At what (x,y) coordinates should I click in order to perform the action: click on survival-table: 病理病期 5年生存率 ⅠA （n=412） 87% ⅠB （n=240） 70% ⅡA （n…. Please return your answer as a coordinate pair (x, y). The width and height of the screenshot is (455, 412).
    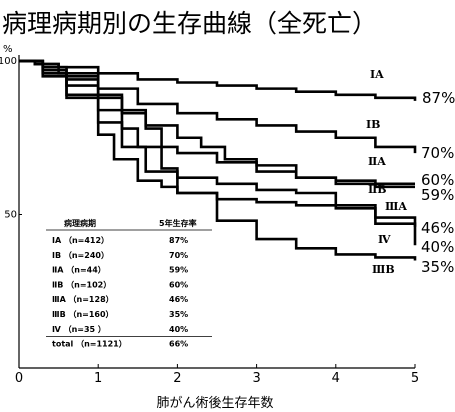
    Looking at the image, I should click on (129, 283).